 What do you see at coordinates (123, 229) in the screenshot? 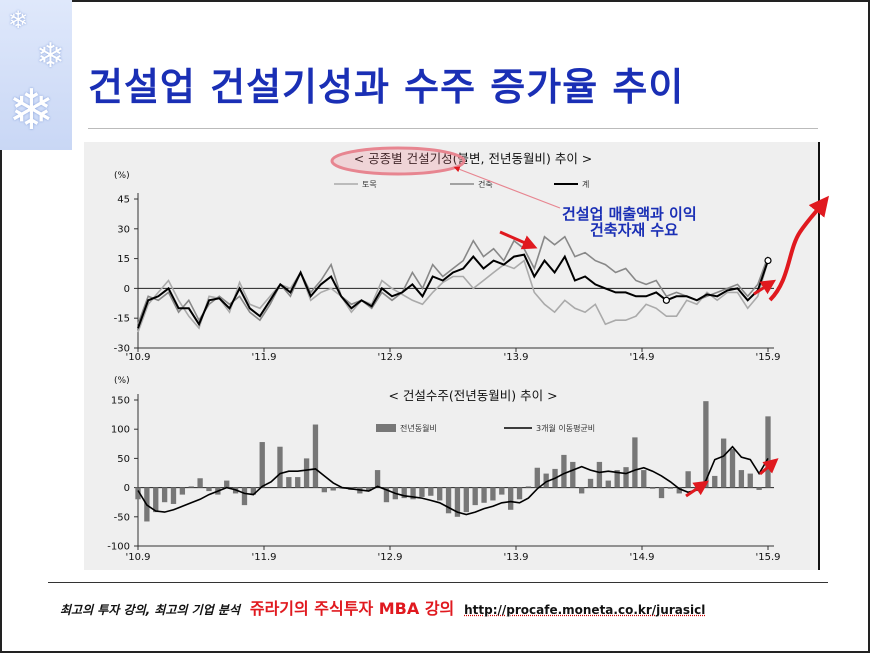
I see `y-tick-label: 30` at bounding box center [123, 229].